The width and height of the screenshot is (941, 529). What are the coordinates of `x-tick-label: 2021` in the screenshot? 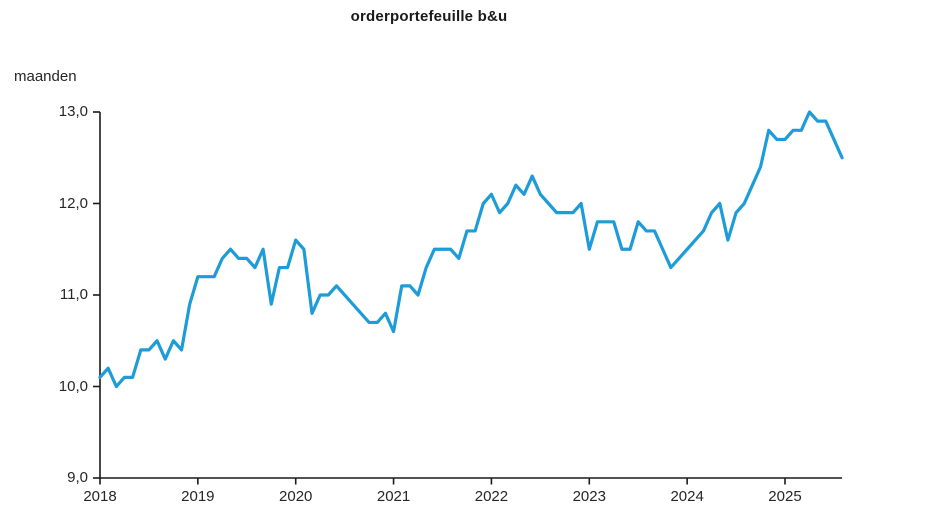 It's located at (393, 496).